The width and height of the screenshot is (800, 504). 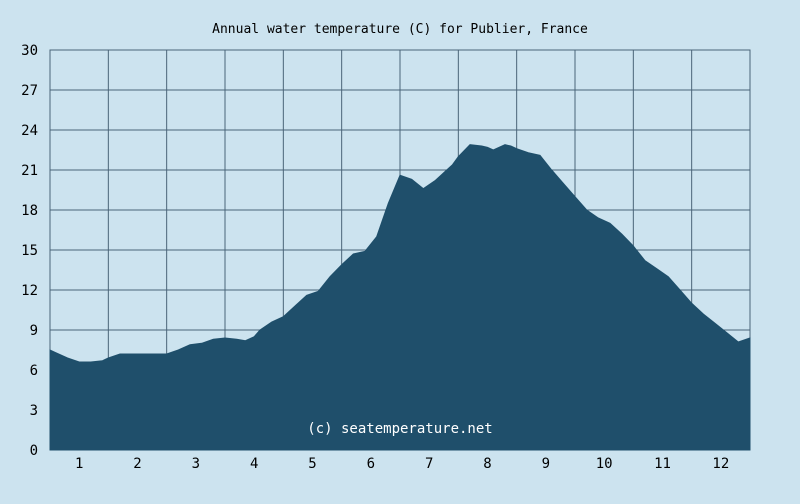 I want to click on y-tick-label: 21, so click(x=29, y=171).